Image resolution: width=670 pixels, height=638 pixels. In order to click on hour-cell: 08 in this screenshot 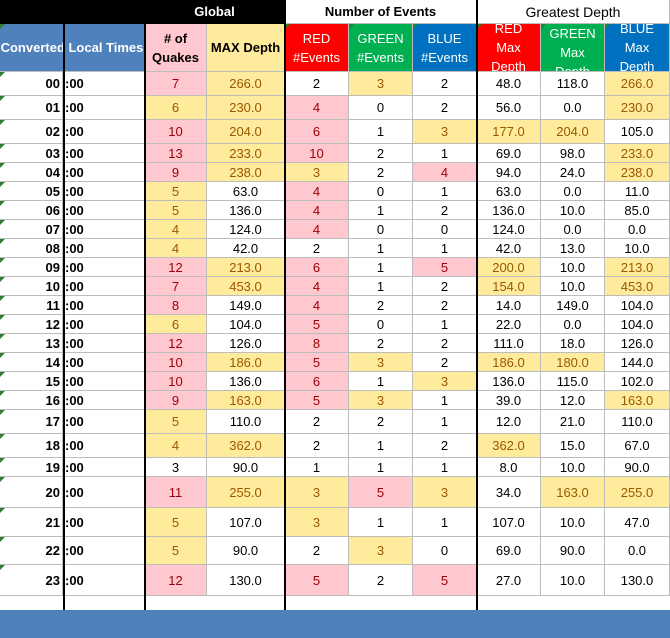, I will do `click(31, 248)`.